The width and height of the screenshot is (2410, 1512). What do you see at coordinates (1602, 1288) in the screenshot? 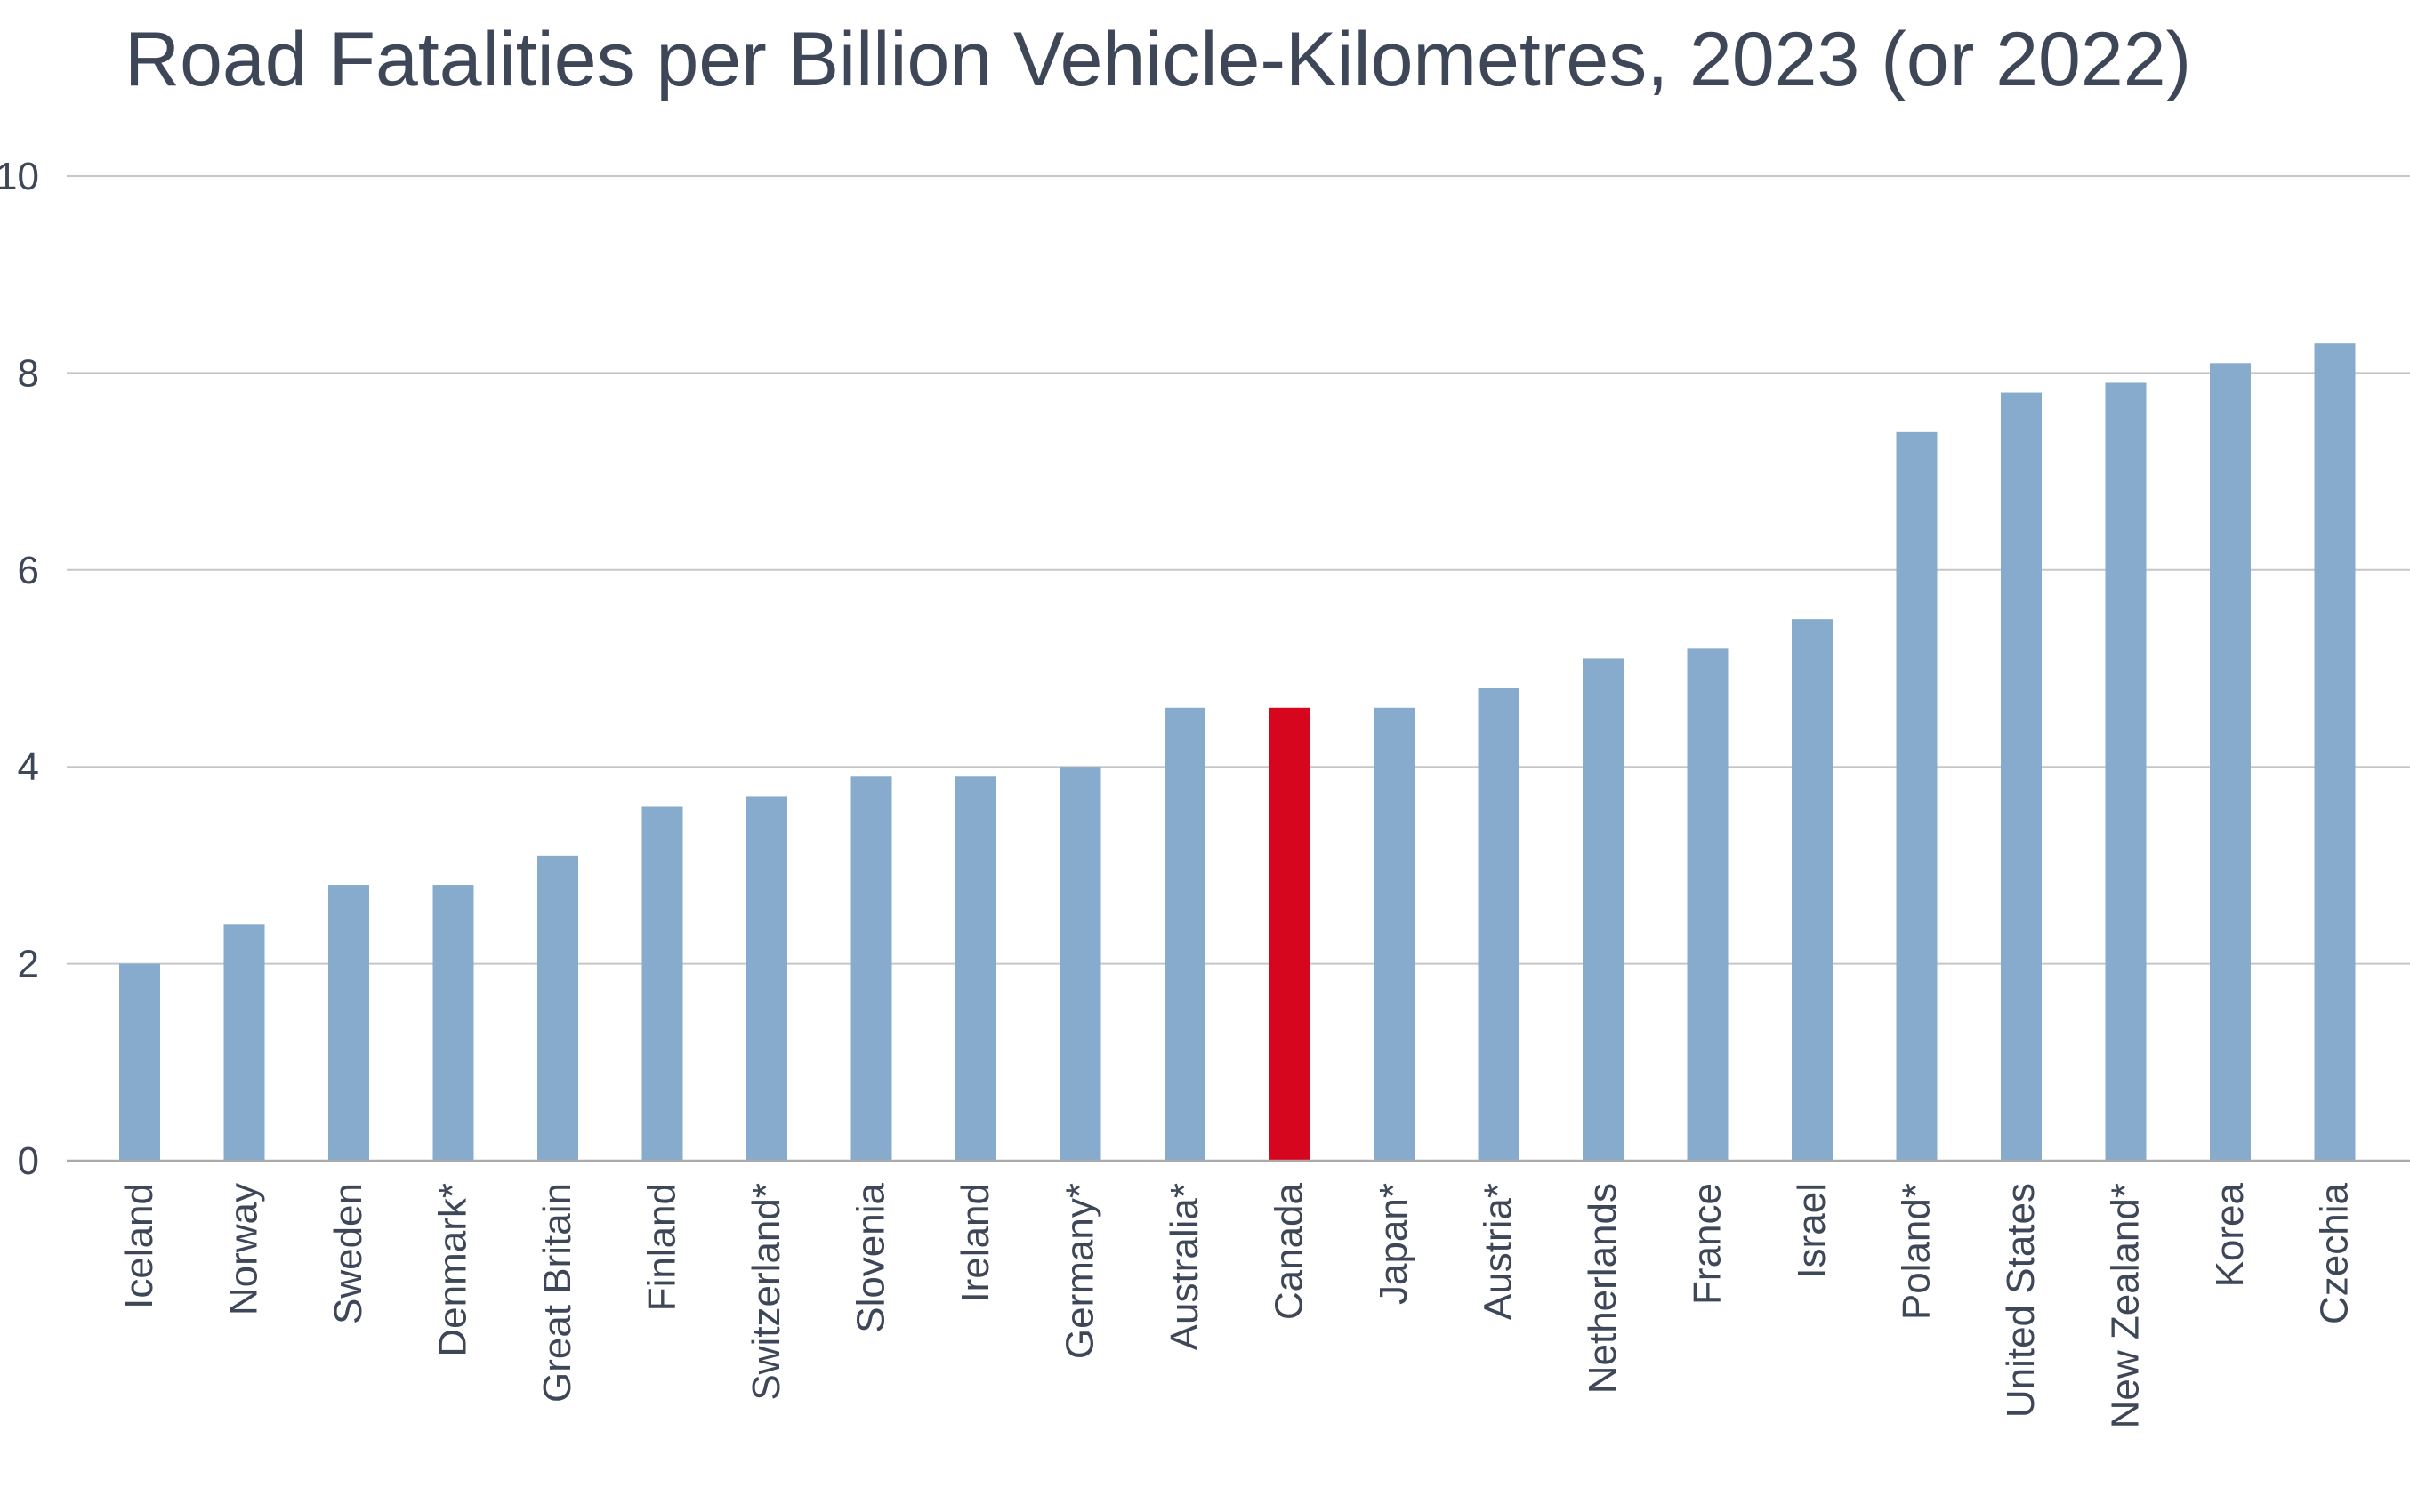
I see `x-tick-label-netherlands: Netherlands` at bounding box center [1602, 1288].